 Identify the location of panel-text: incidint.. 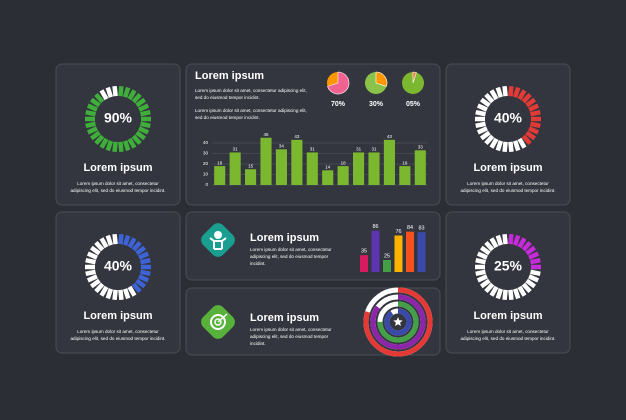
(258, 343).